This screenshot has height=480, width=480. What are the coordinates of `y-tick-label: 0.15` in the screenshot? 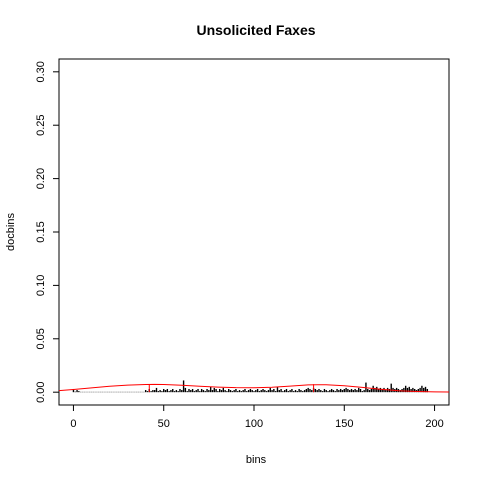 It's located at (41, 231).